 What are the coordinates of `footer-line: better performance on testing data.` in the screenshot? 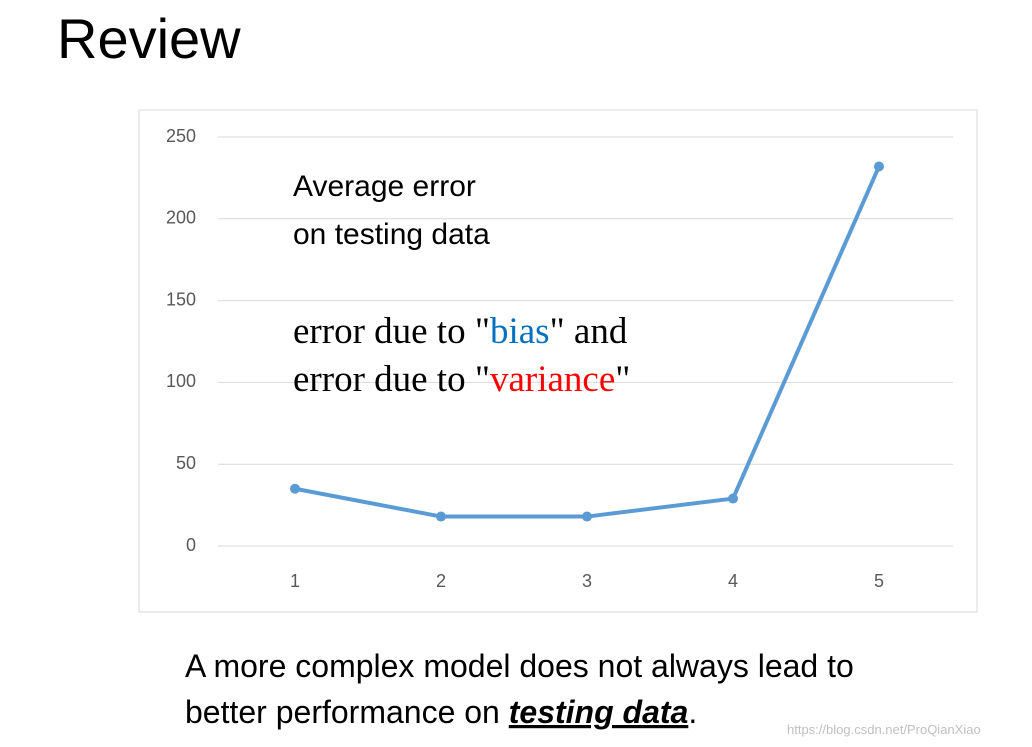 It's located at (441, 712).